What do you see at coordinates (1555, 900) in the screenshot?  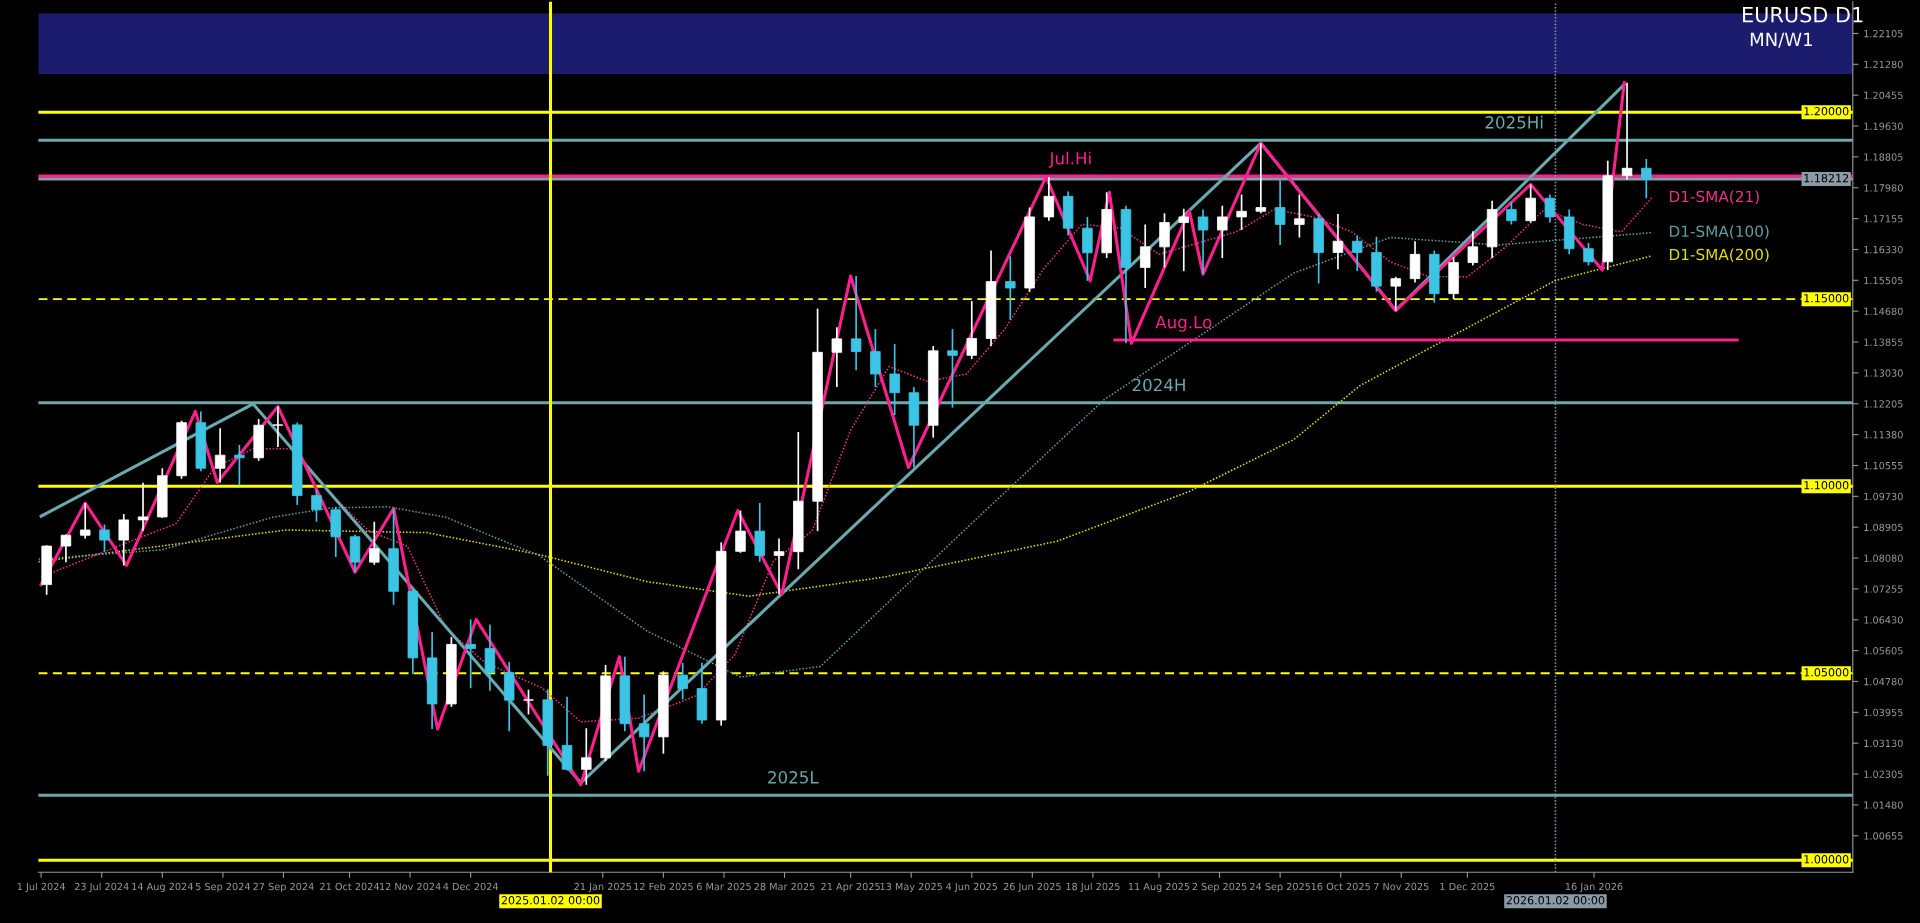 I see `ref-line-label: 2026.01.02 00:00` at bounding box center [1555, 900].